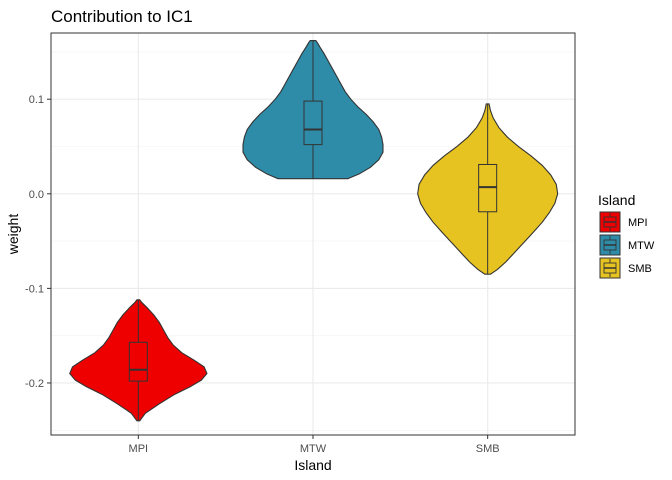  Describe the element at coordinates (625, 268) in the screenshot. I see `legend-item-smb: SMB` at that location.